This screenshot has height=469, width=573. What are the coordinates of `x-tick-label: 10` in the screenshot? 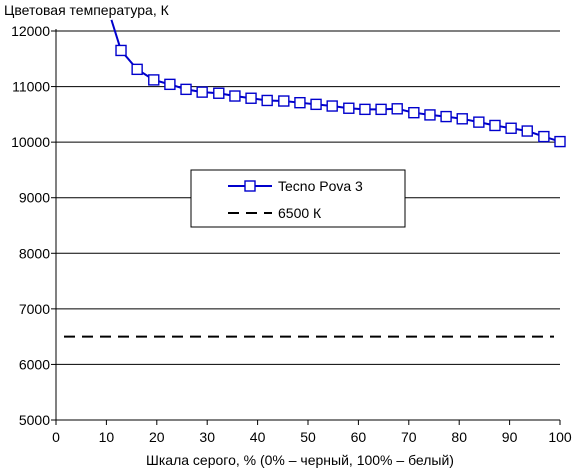 It's located at (107, 437).